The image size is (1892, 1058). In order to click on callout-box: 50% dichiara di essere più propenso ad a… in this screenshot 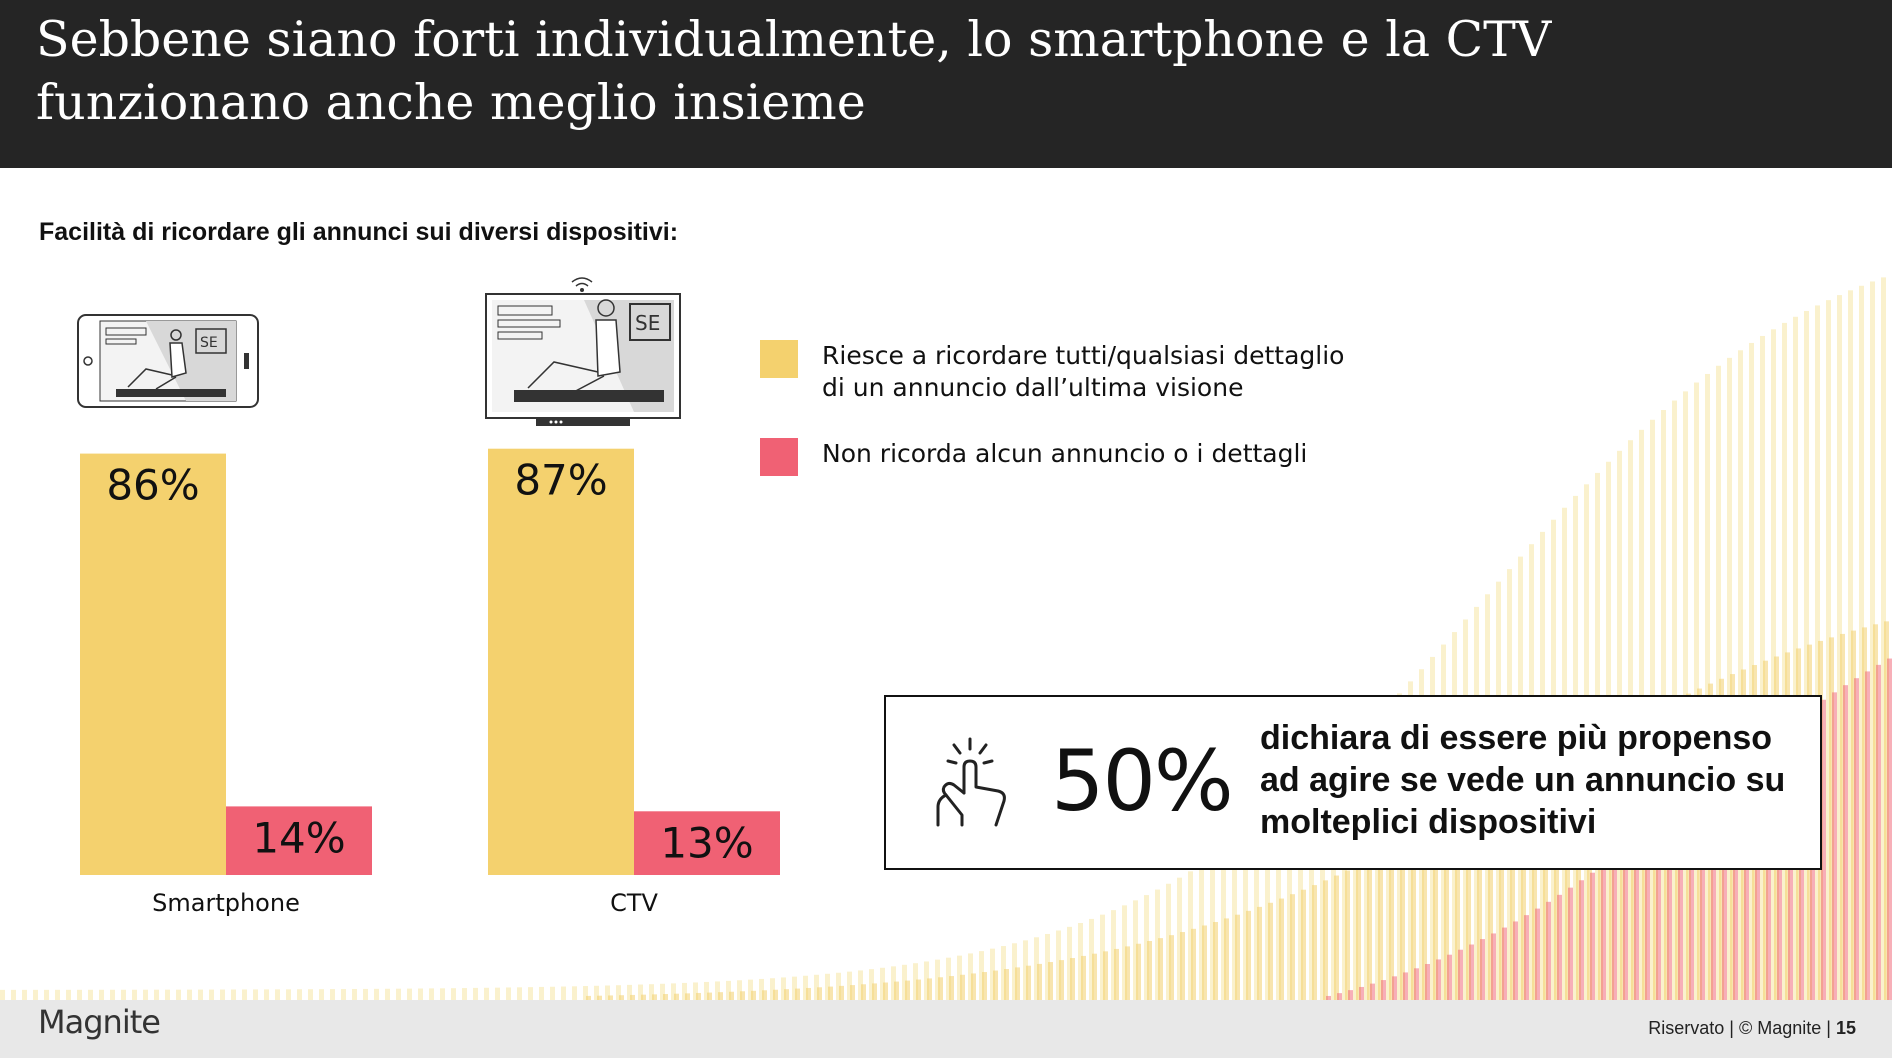, I will do `click(1353, 782)`.